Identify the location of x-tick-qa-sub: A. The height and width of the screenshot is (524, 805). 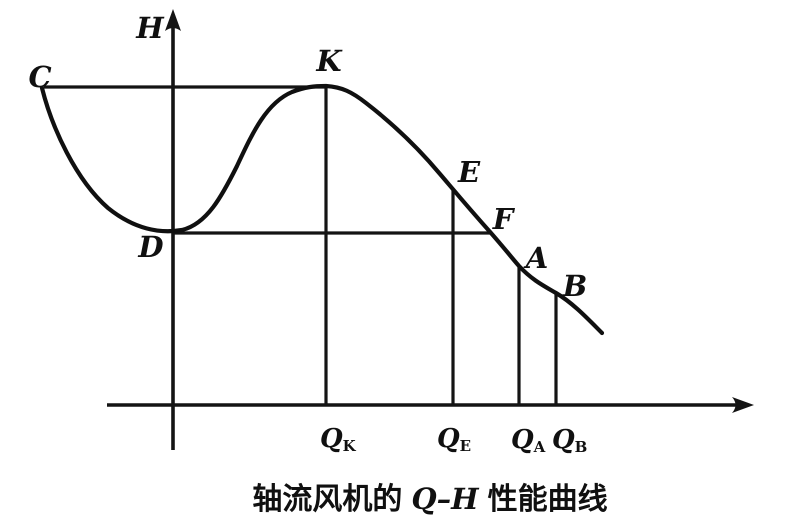
(539, 447).